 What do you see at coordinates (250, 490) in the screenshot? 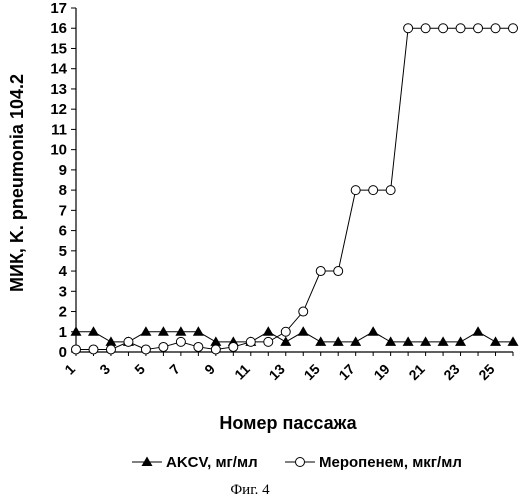
I see `figure-caption: Фиг. 4` at bounding box center [250, 490].